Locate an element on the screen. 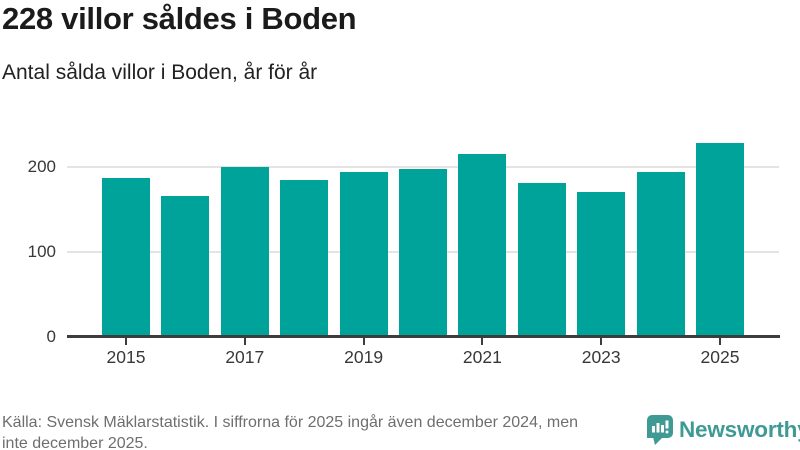  x-axis-label-2021: 2021 is located at coordinates (482, 356).